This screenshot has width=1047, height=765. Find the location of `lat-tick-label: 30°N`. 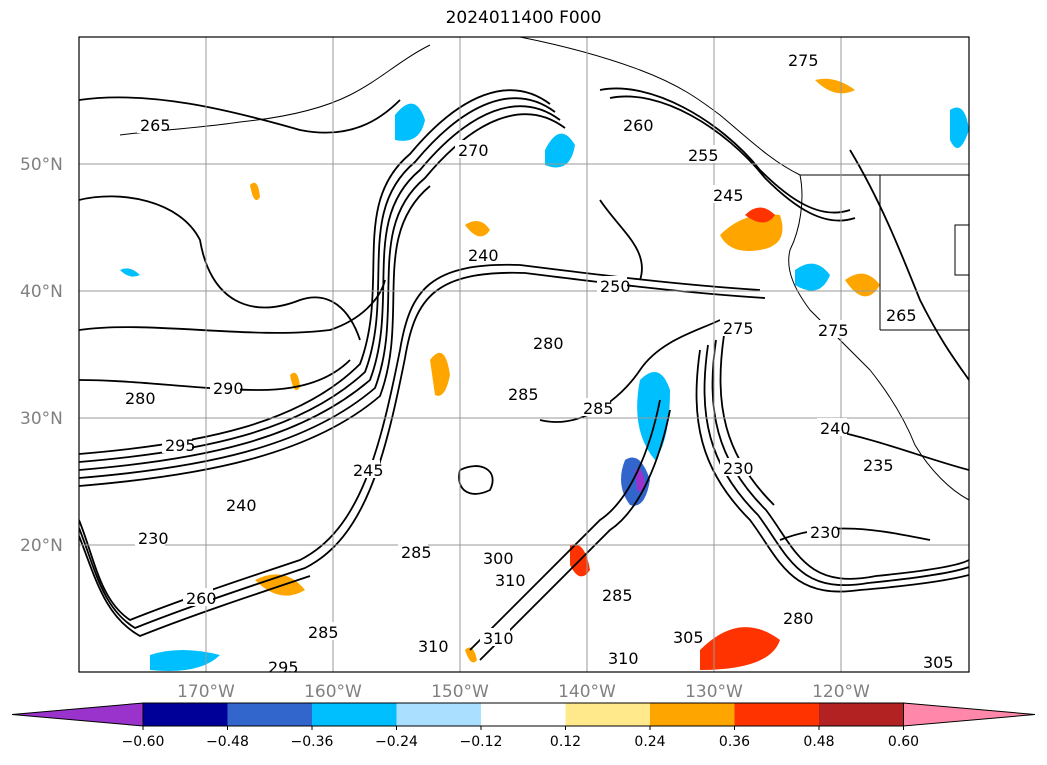

lat-tick-label: 30°N is located at coordinates (41, 419).